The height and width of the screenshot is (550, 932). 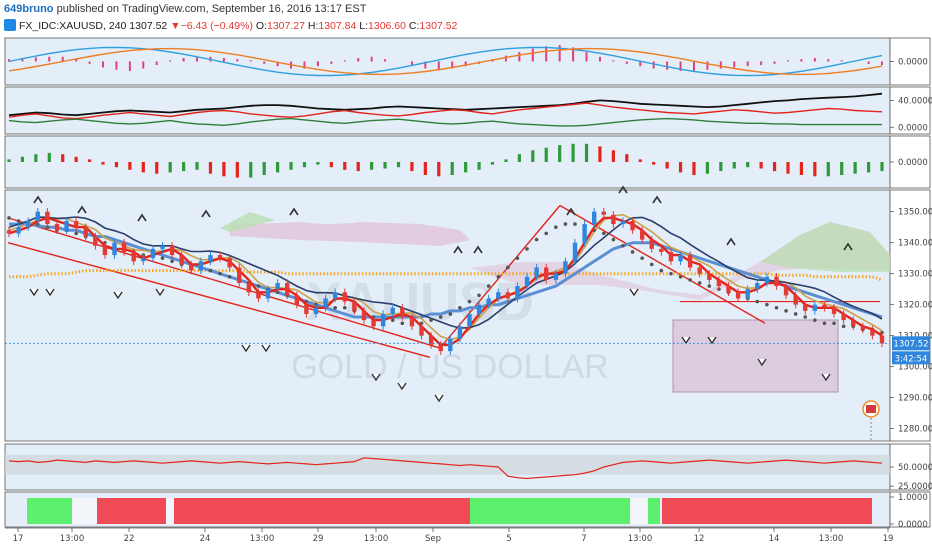 What do you see at coordinates (247, 222) in the screenshot?
I see `cloud-bull` at bounding box center [247, 222].